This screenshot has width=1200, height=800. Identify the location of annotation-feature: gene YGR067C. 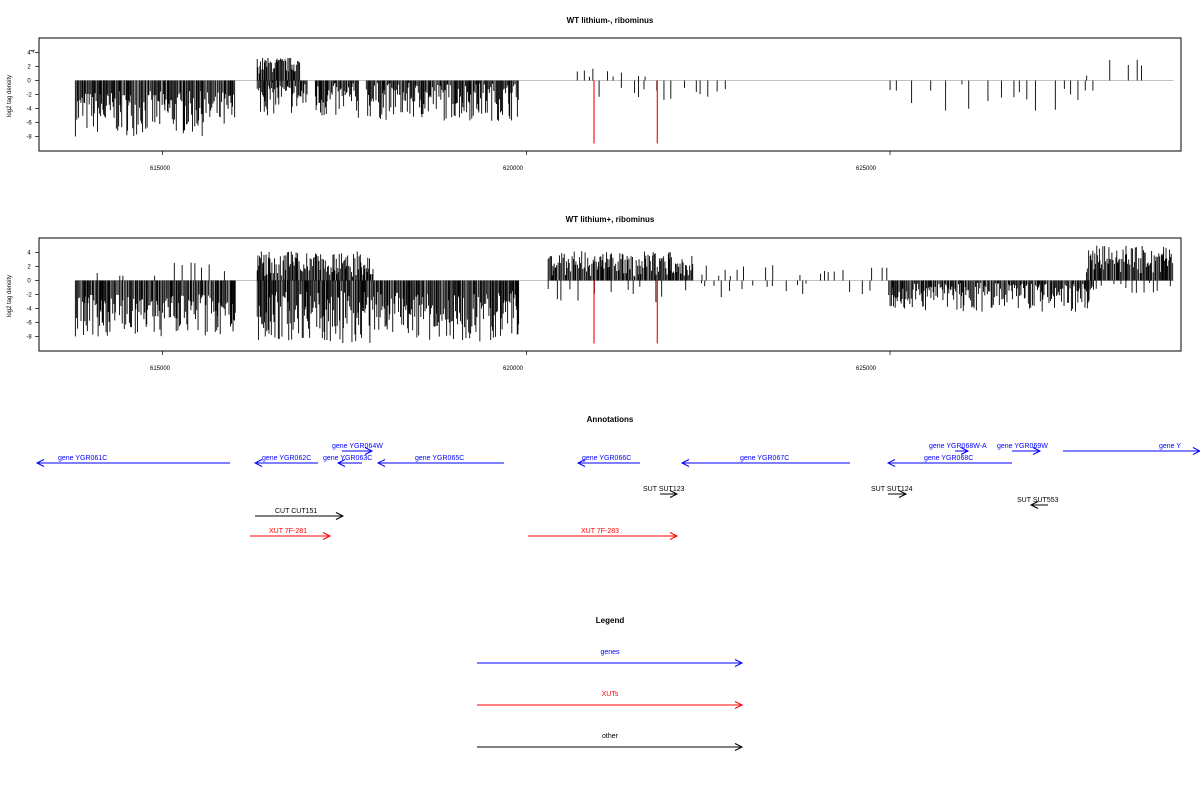
(765, 461).